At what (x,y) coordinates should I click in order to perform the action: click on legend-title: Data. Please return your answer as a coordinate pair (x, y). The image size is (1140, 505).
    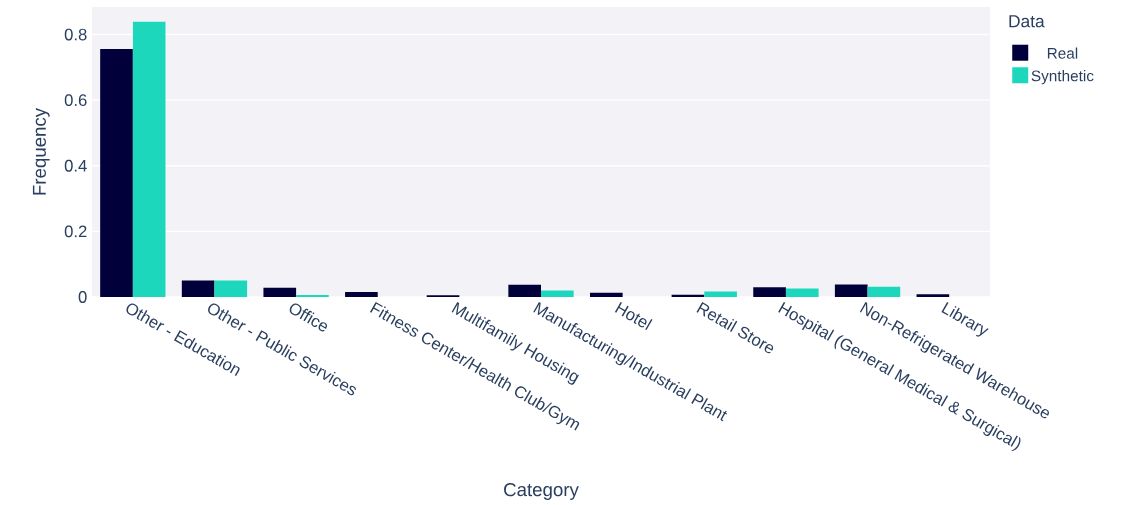
    Looking at the image, I should click on (1027, 21).